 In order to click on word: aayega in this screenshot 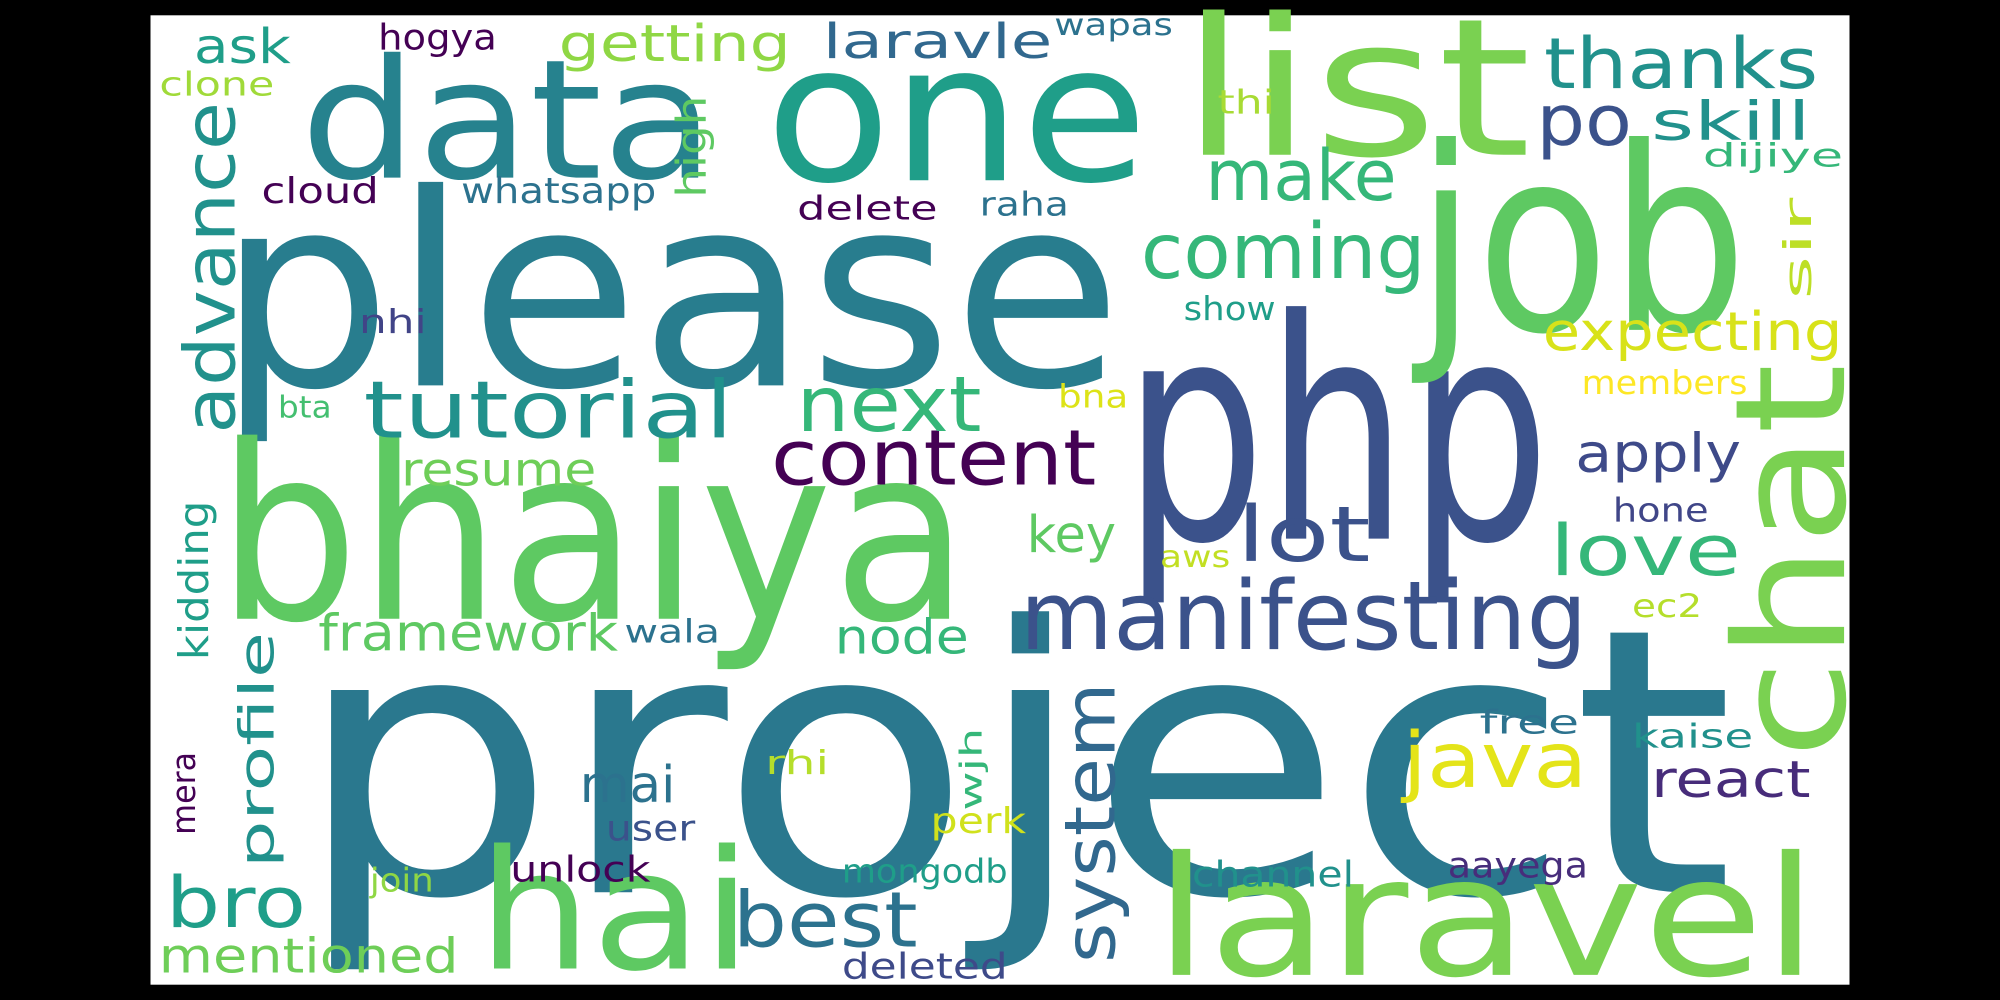, I will do `click(1518, 866)`.